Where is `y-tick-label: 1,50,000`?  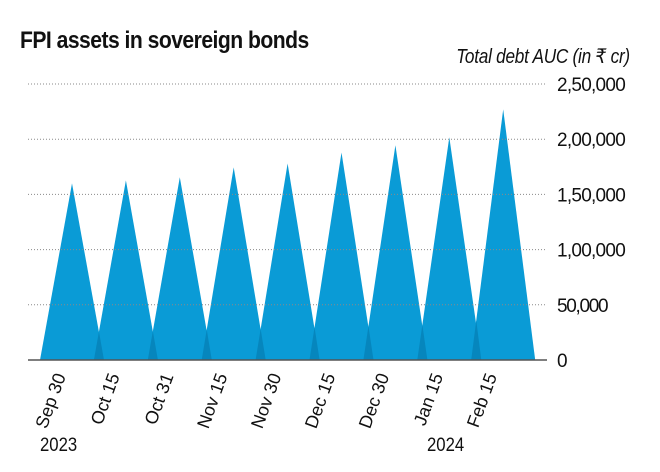
y-tick-label: 1,50,000 is located at coordinates (591, 195).